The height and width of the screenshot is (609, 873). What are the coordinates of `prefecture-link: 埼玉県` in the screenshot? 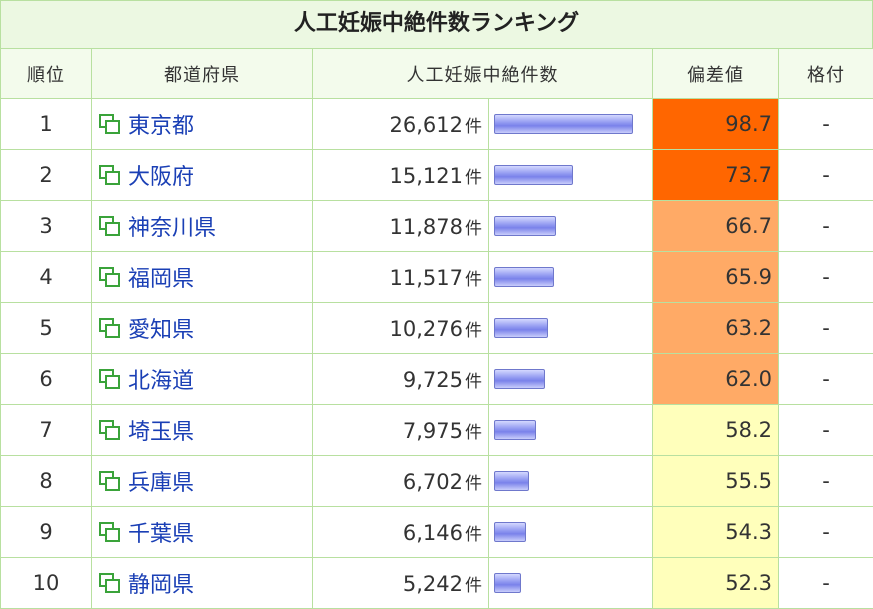 It's located at (205, 430).